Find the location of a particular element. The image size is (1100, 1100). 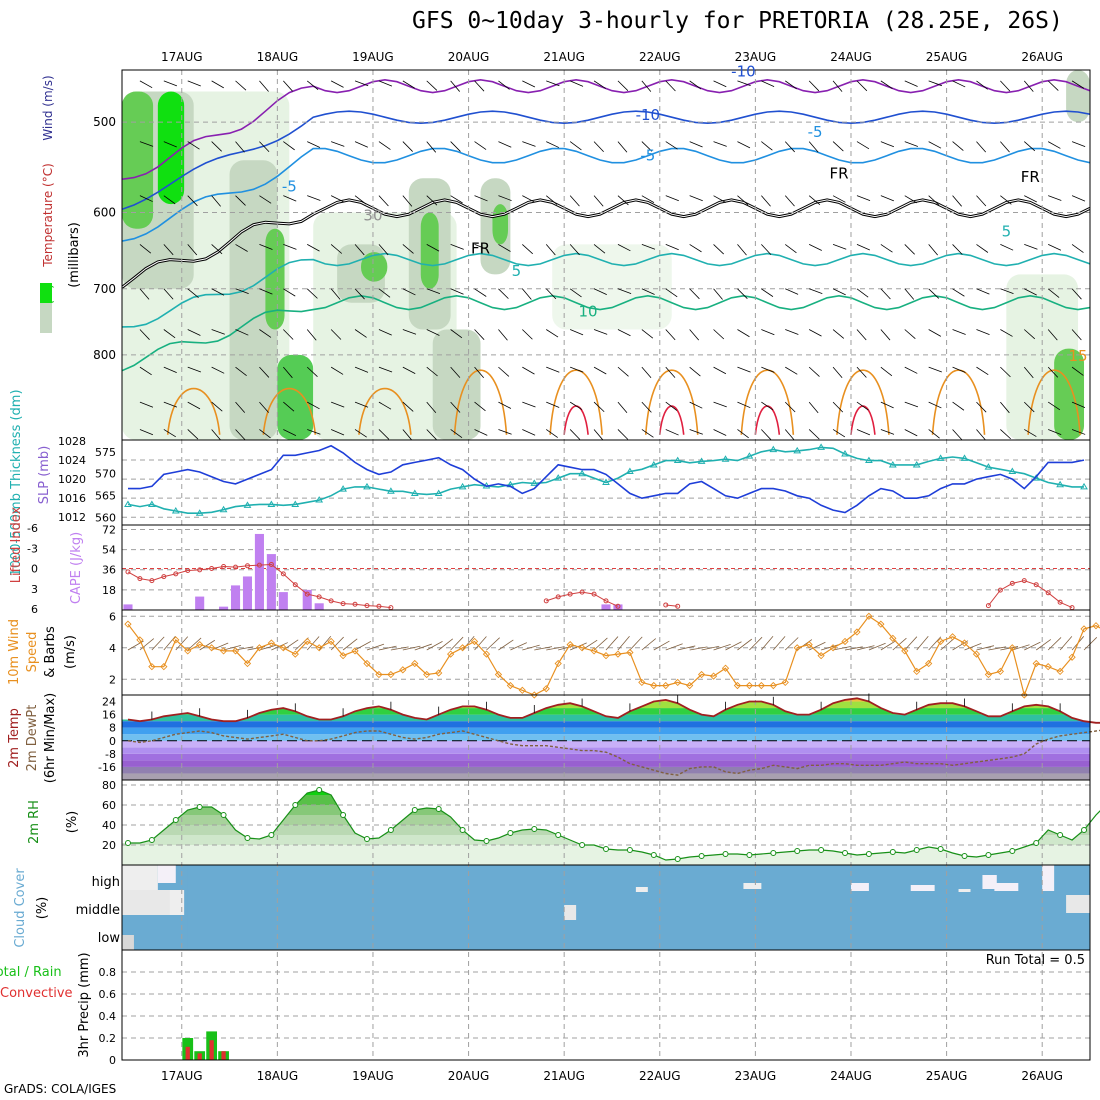

tick-cape-72: 72 is located at coordinates (109, 529).